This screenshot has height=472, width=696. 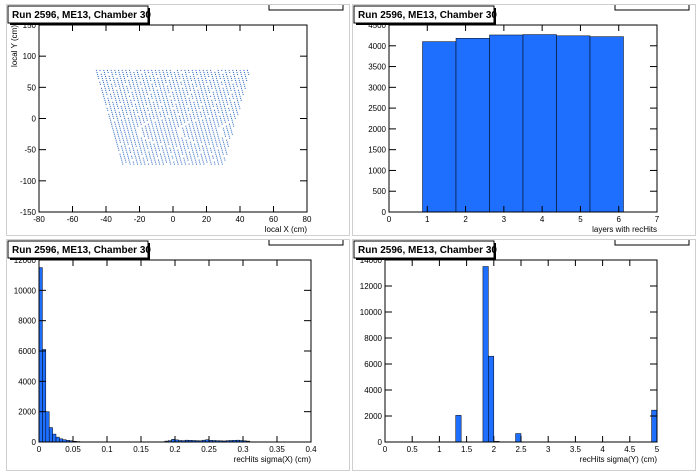 I want to click on x-tick-label: 0.5, so click(x=413, y=449).